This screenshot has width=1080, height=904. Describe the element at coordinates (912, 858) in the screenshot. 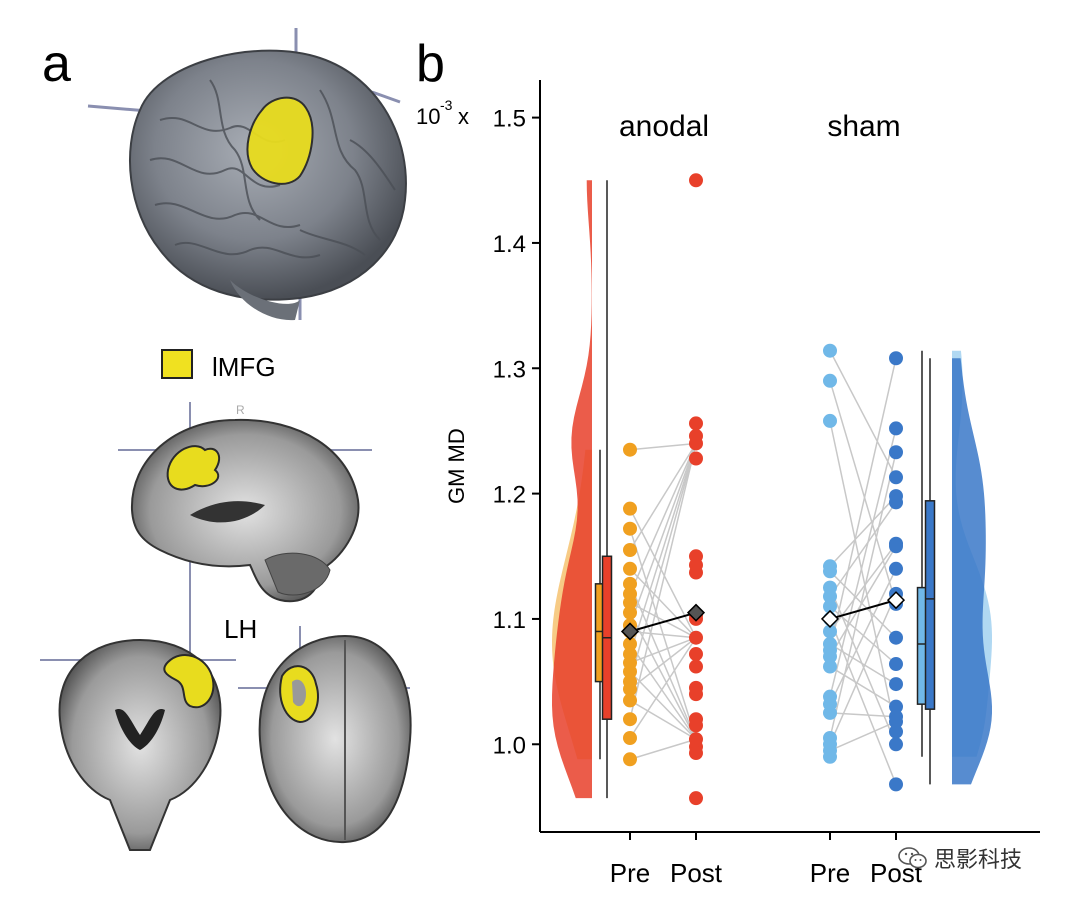

I see `wechat-icon` at that location.